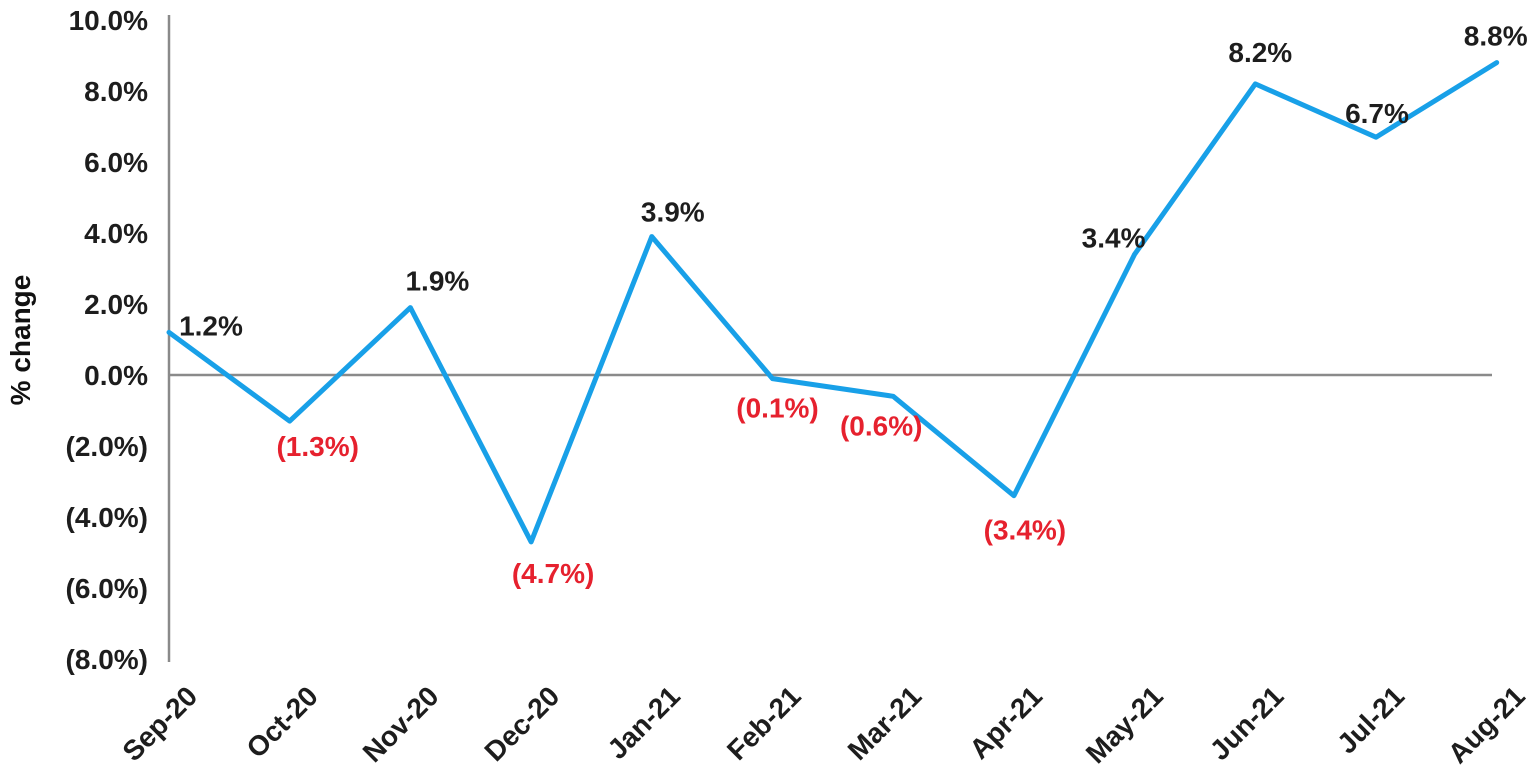 This screenshot has width=1536, height=770. Describe the element at coordinates (777, 408) in the screenshot. I see `data-label-negative: (0.1%)` at that location.